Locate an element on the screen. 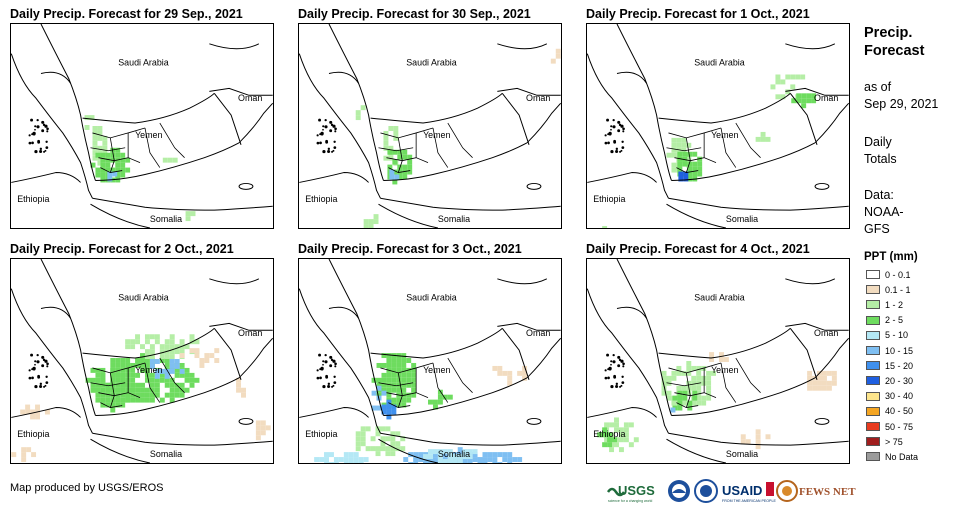 The image size is (967, 511). noaa-logo is located at coordinates (679, 491).